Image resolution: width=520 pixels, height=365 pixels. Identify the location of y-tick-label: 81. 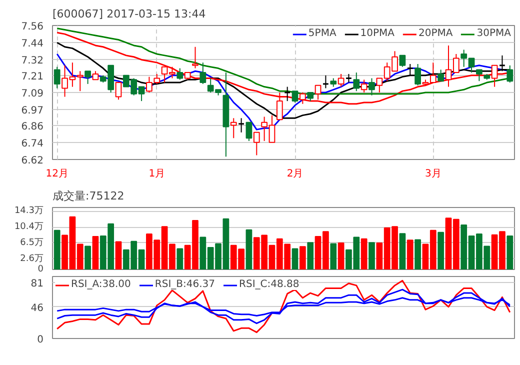
(37, 284).